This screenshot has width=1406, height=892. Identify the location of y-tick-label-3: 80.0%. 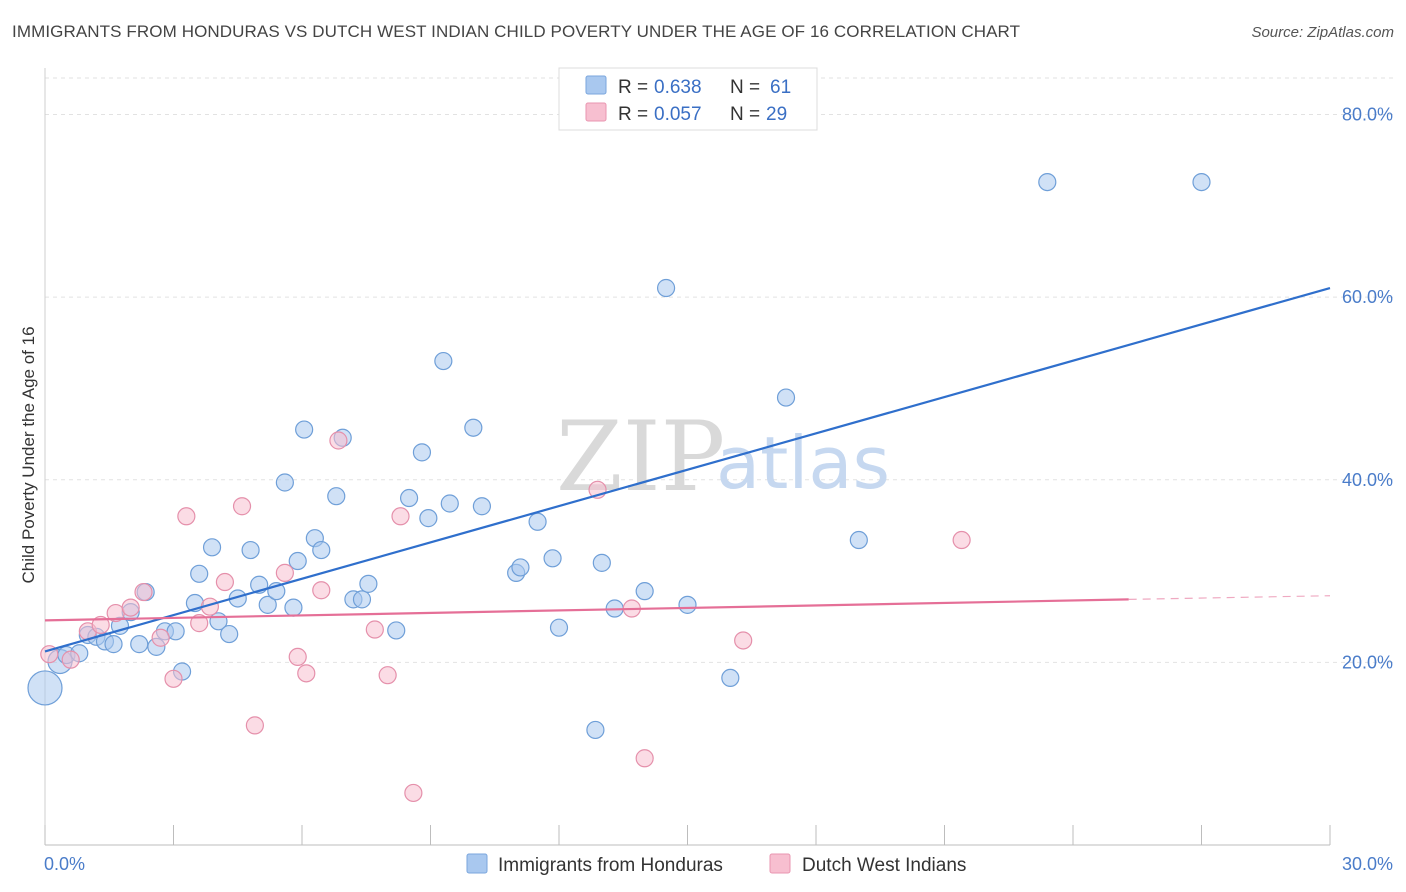
(1367, 115).